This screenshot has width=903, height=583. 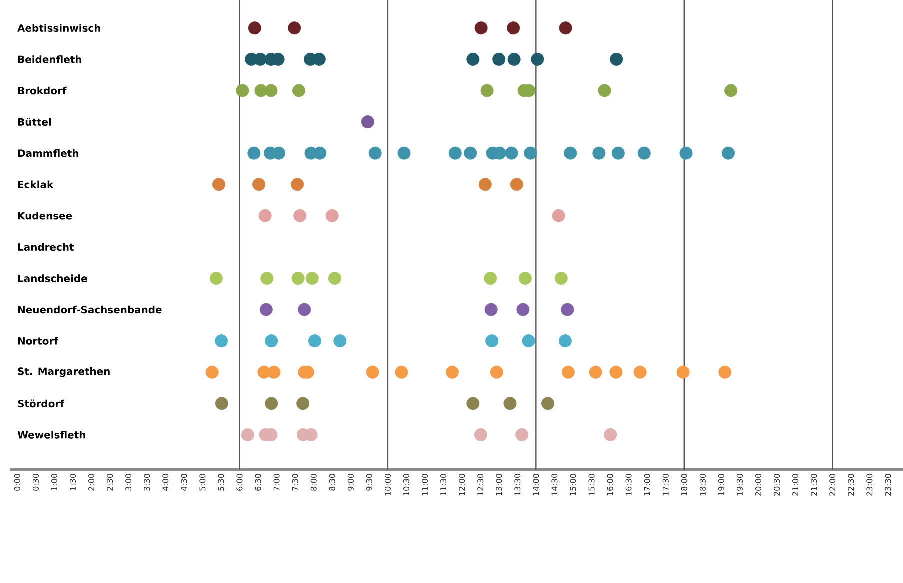 I want to click on y-tick-label: Brokdorf, so click(x=42, y=90).